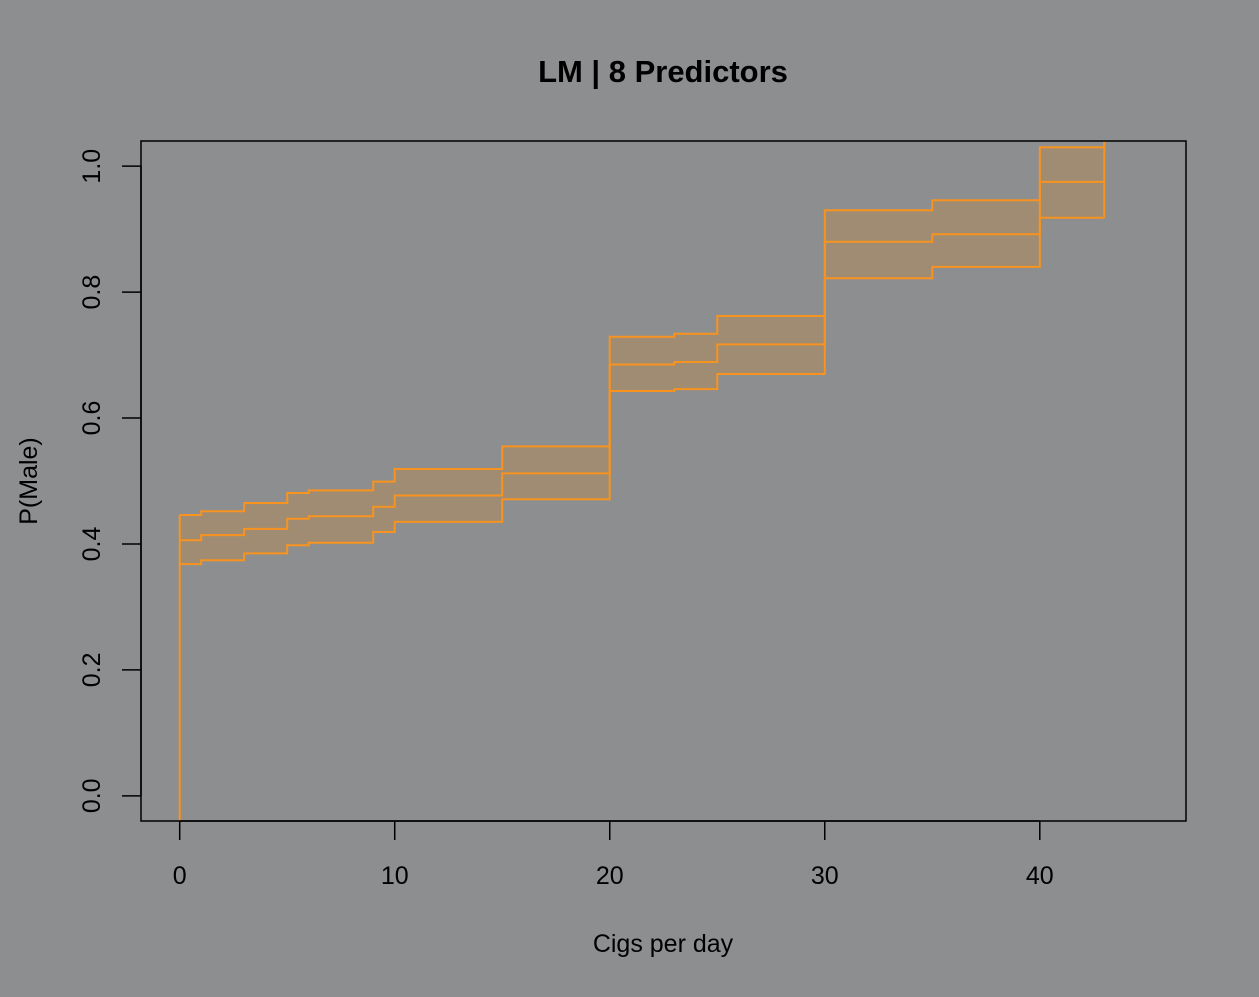 The height and width of the screenshot is (997, 1259). What do you see at coordinates (92, 292) in the screenshot?
I see `y-tick-label: 0.8` at bounding box center [92, 292].